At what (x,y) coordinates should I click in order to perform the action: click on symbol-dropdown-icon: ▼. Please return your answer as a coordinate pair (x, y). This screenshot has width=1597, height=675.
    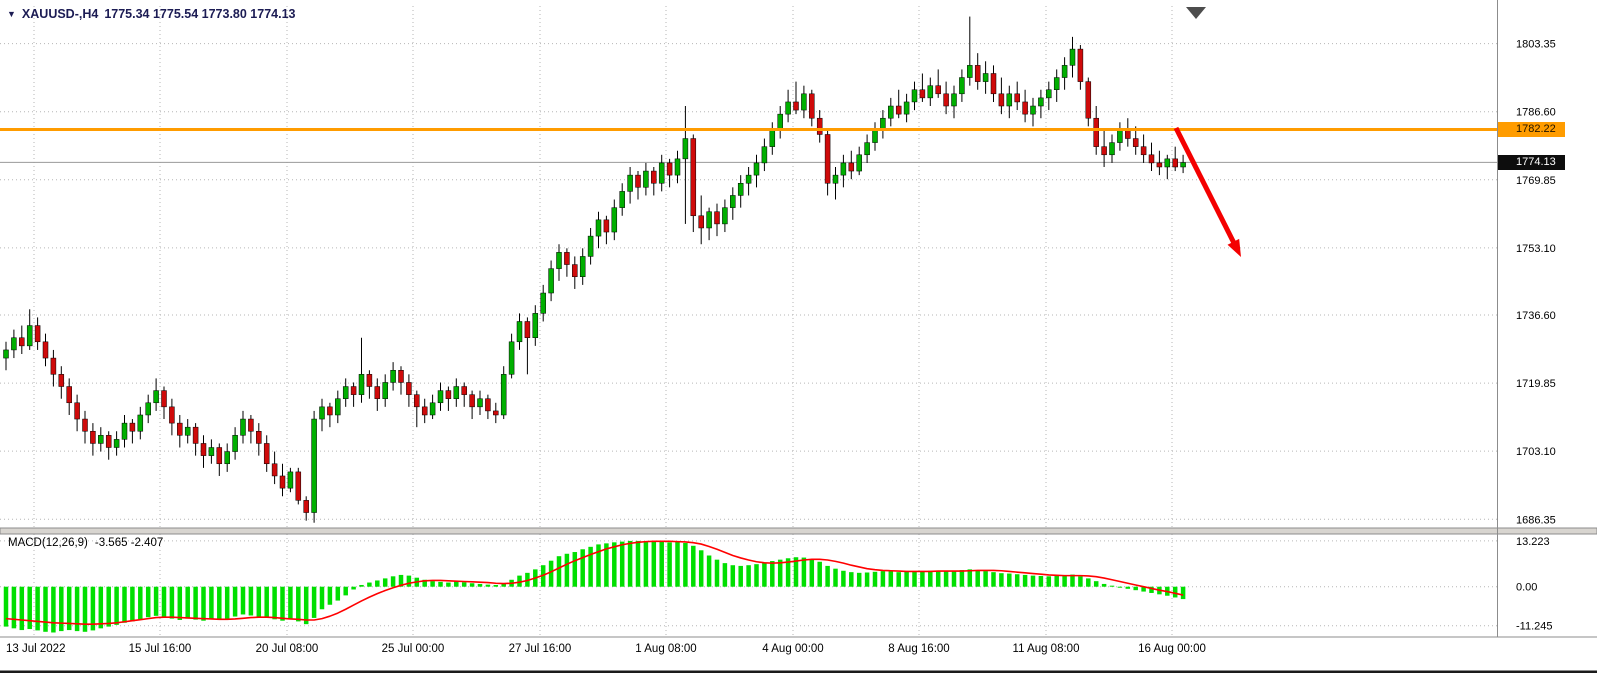
    Looking at the image, I should click on (11, 14).